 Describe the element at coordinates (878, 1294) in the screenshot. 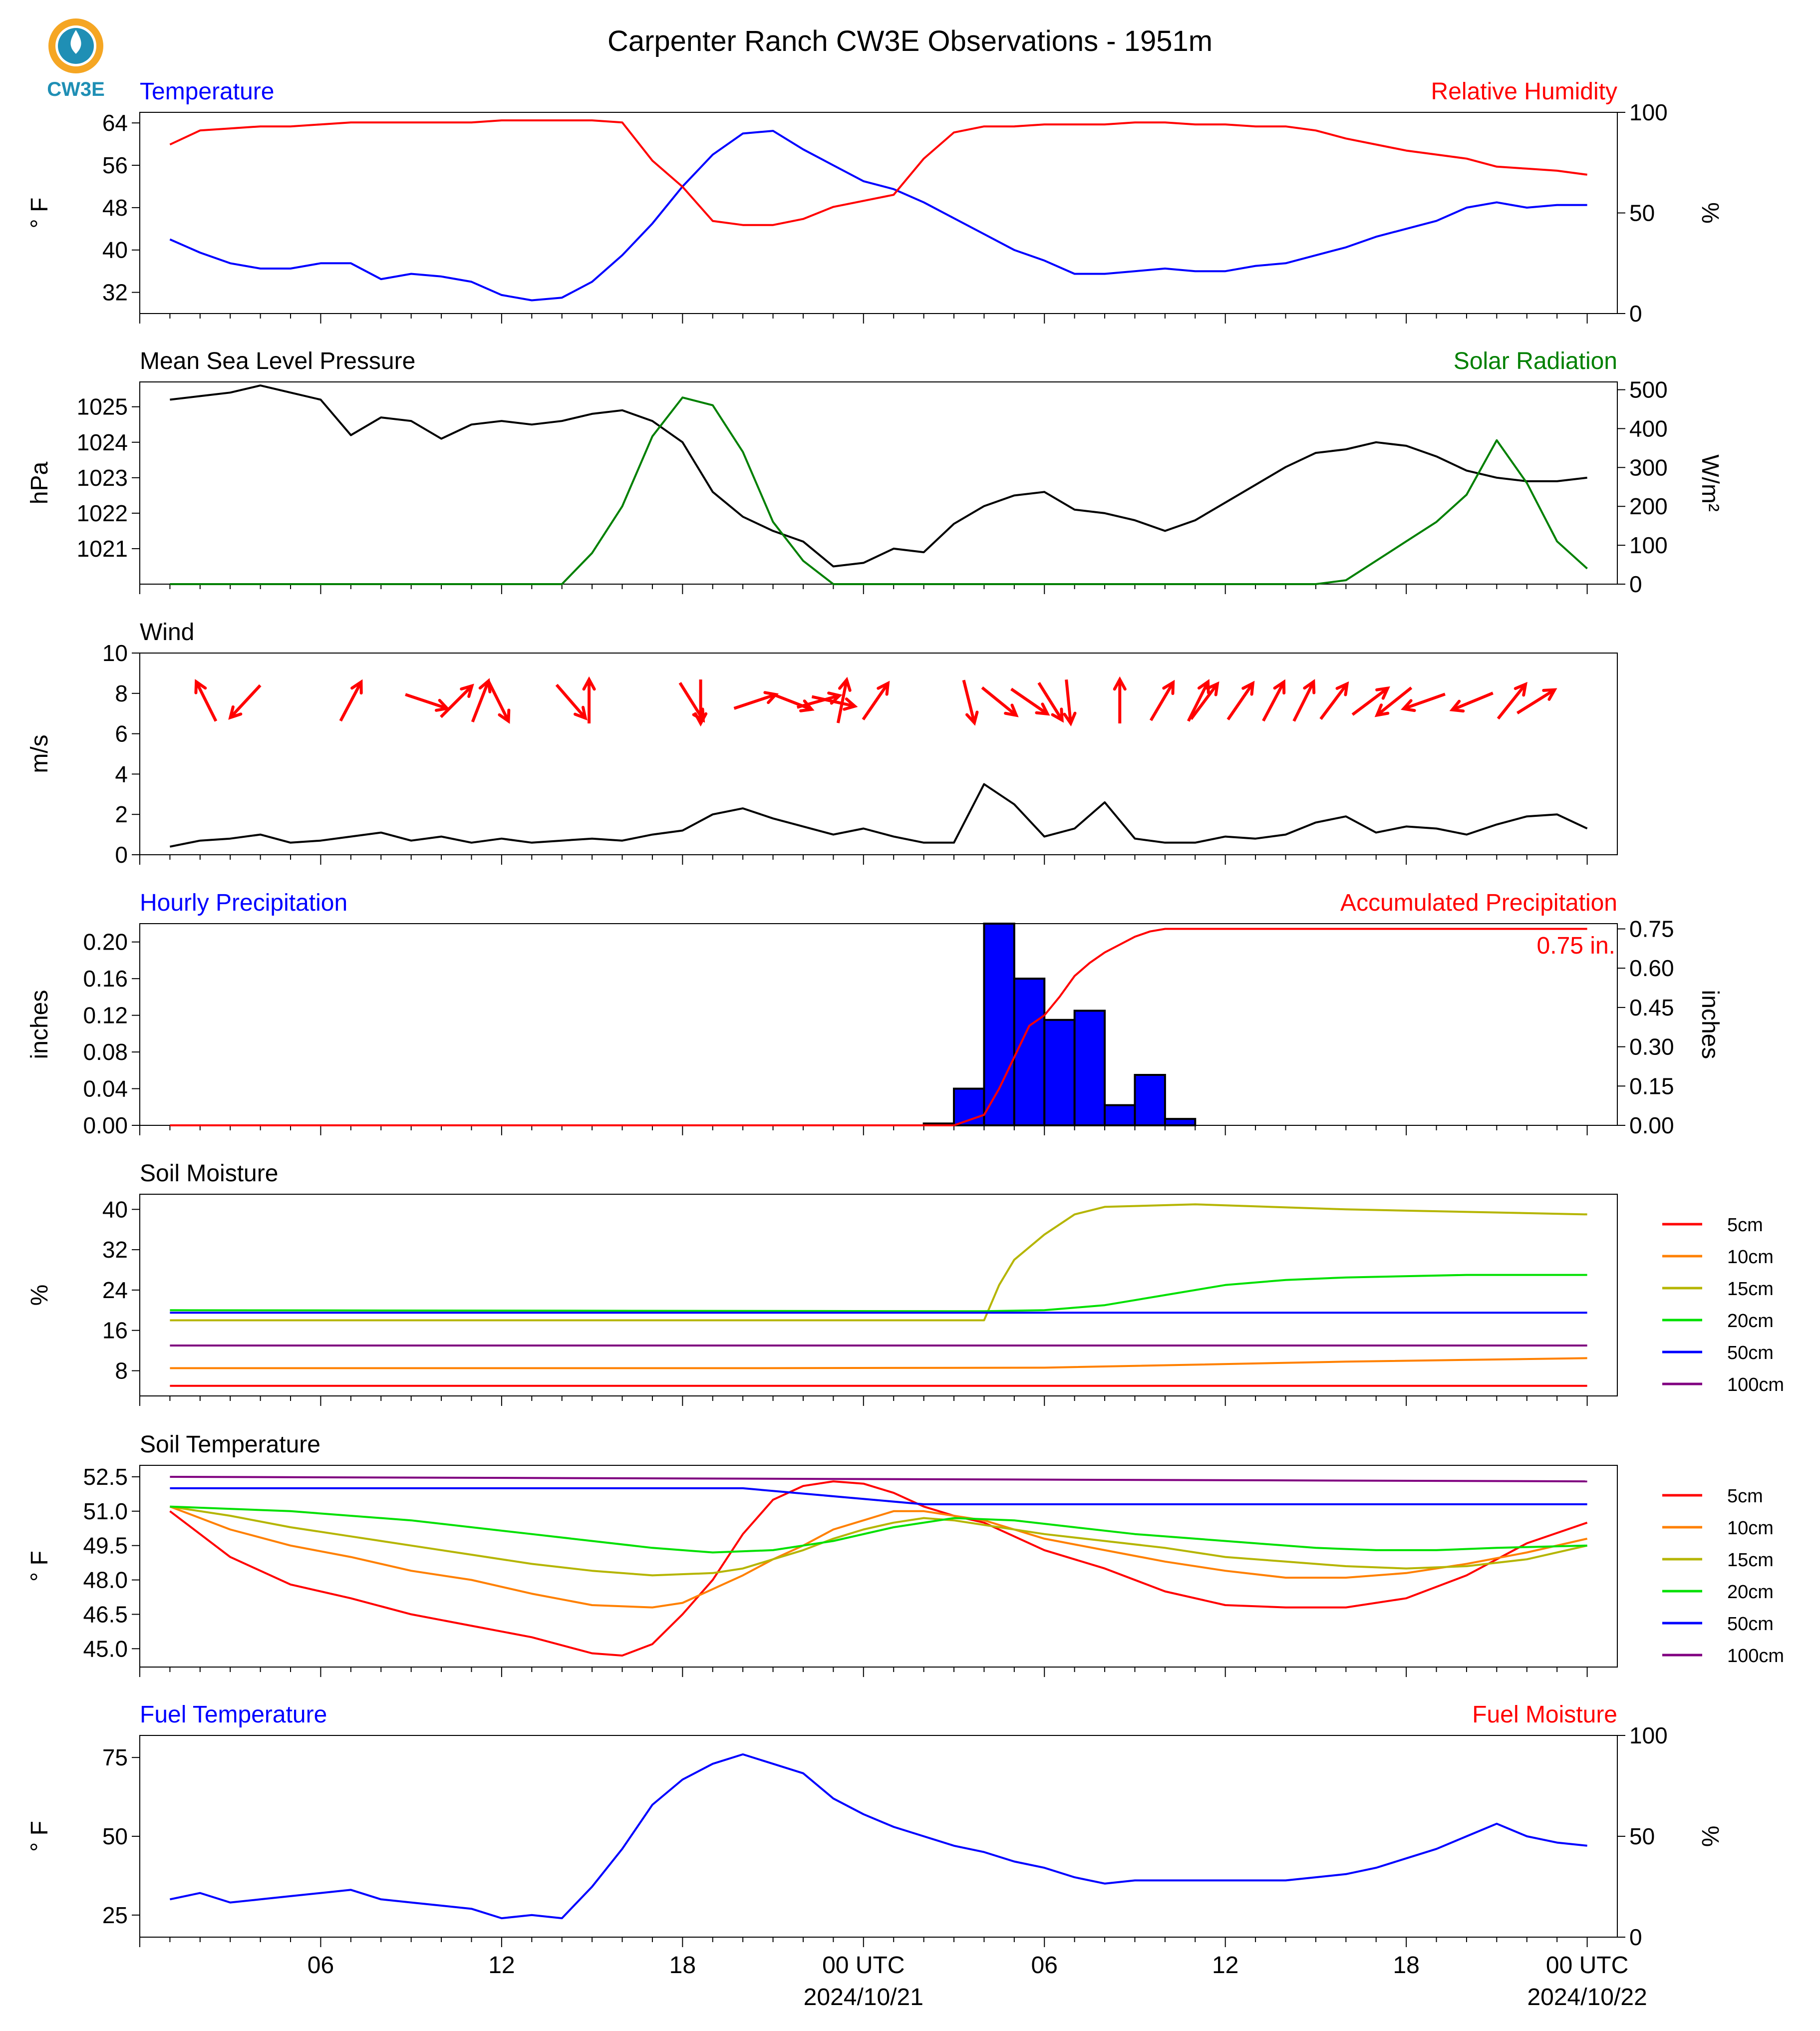

I see `series-line-20cm` at that location.